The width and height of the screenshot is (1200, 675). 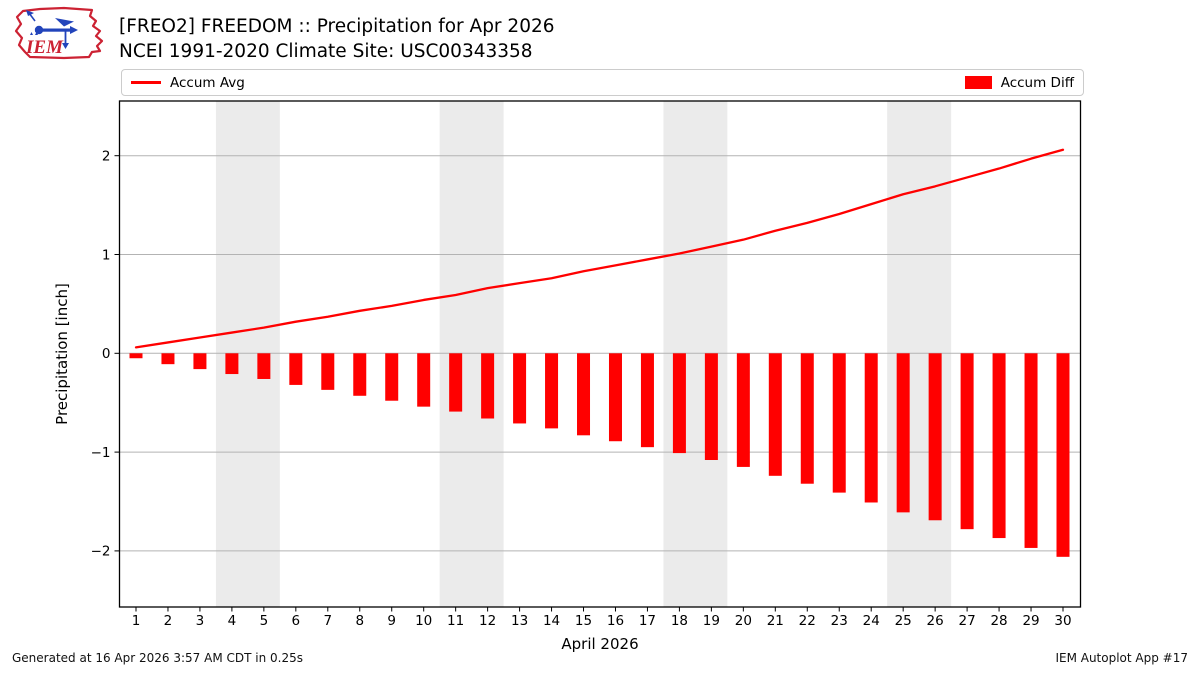 What do you see at coordinates (1037, 82) in the screenshot?
I see `legend-label-accum-diff: Accum Diff` at bounding box center [1037, 82].